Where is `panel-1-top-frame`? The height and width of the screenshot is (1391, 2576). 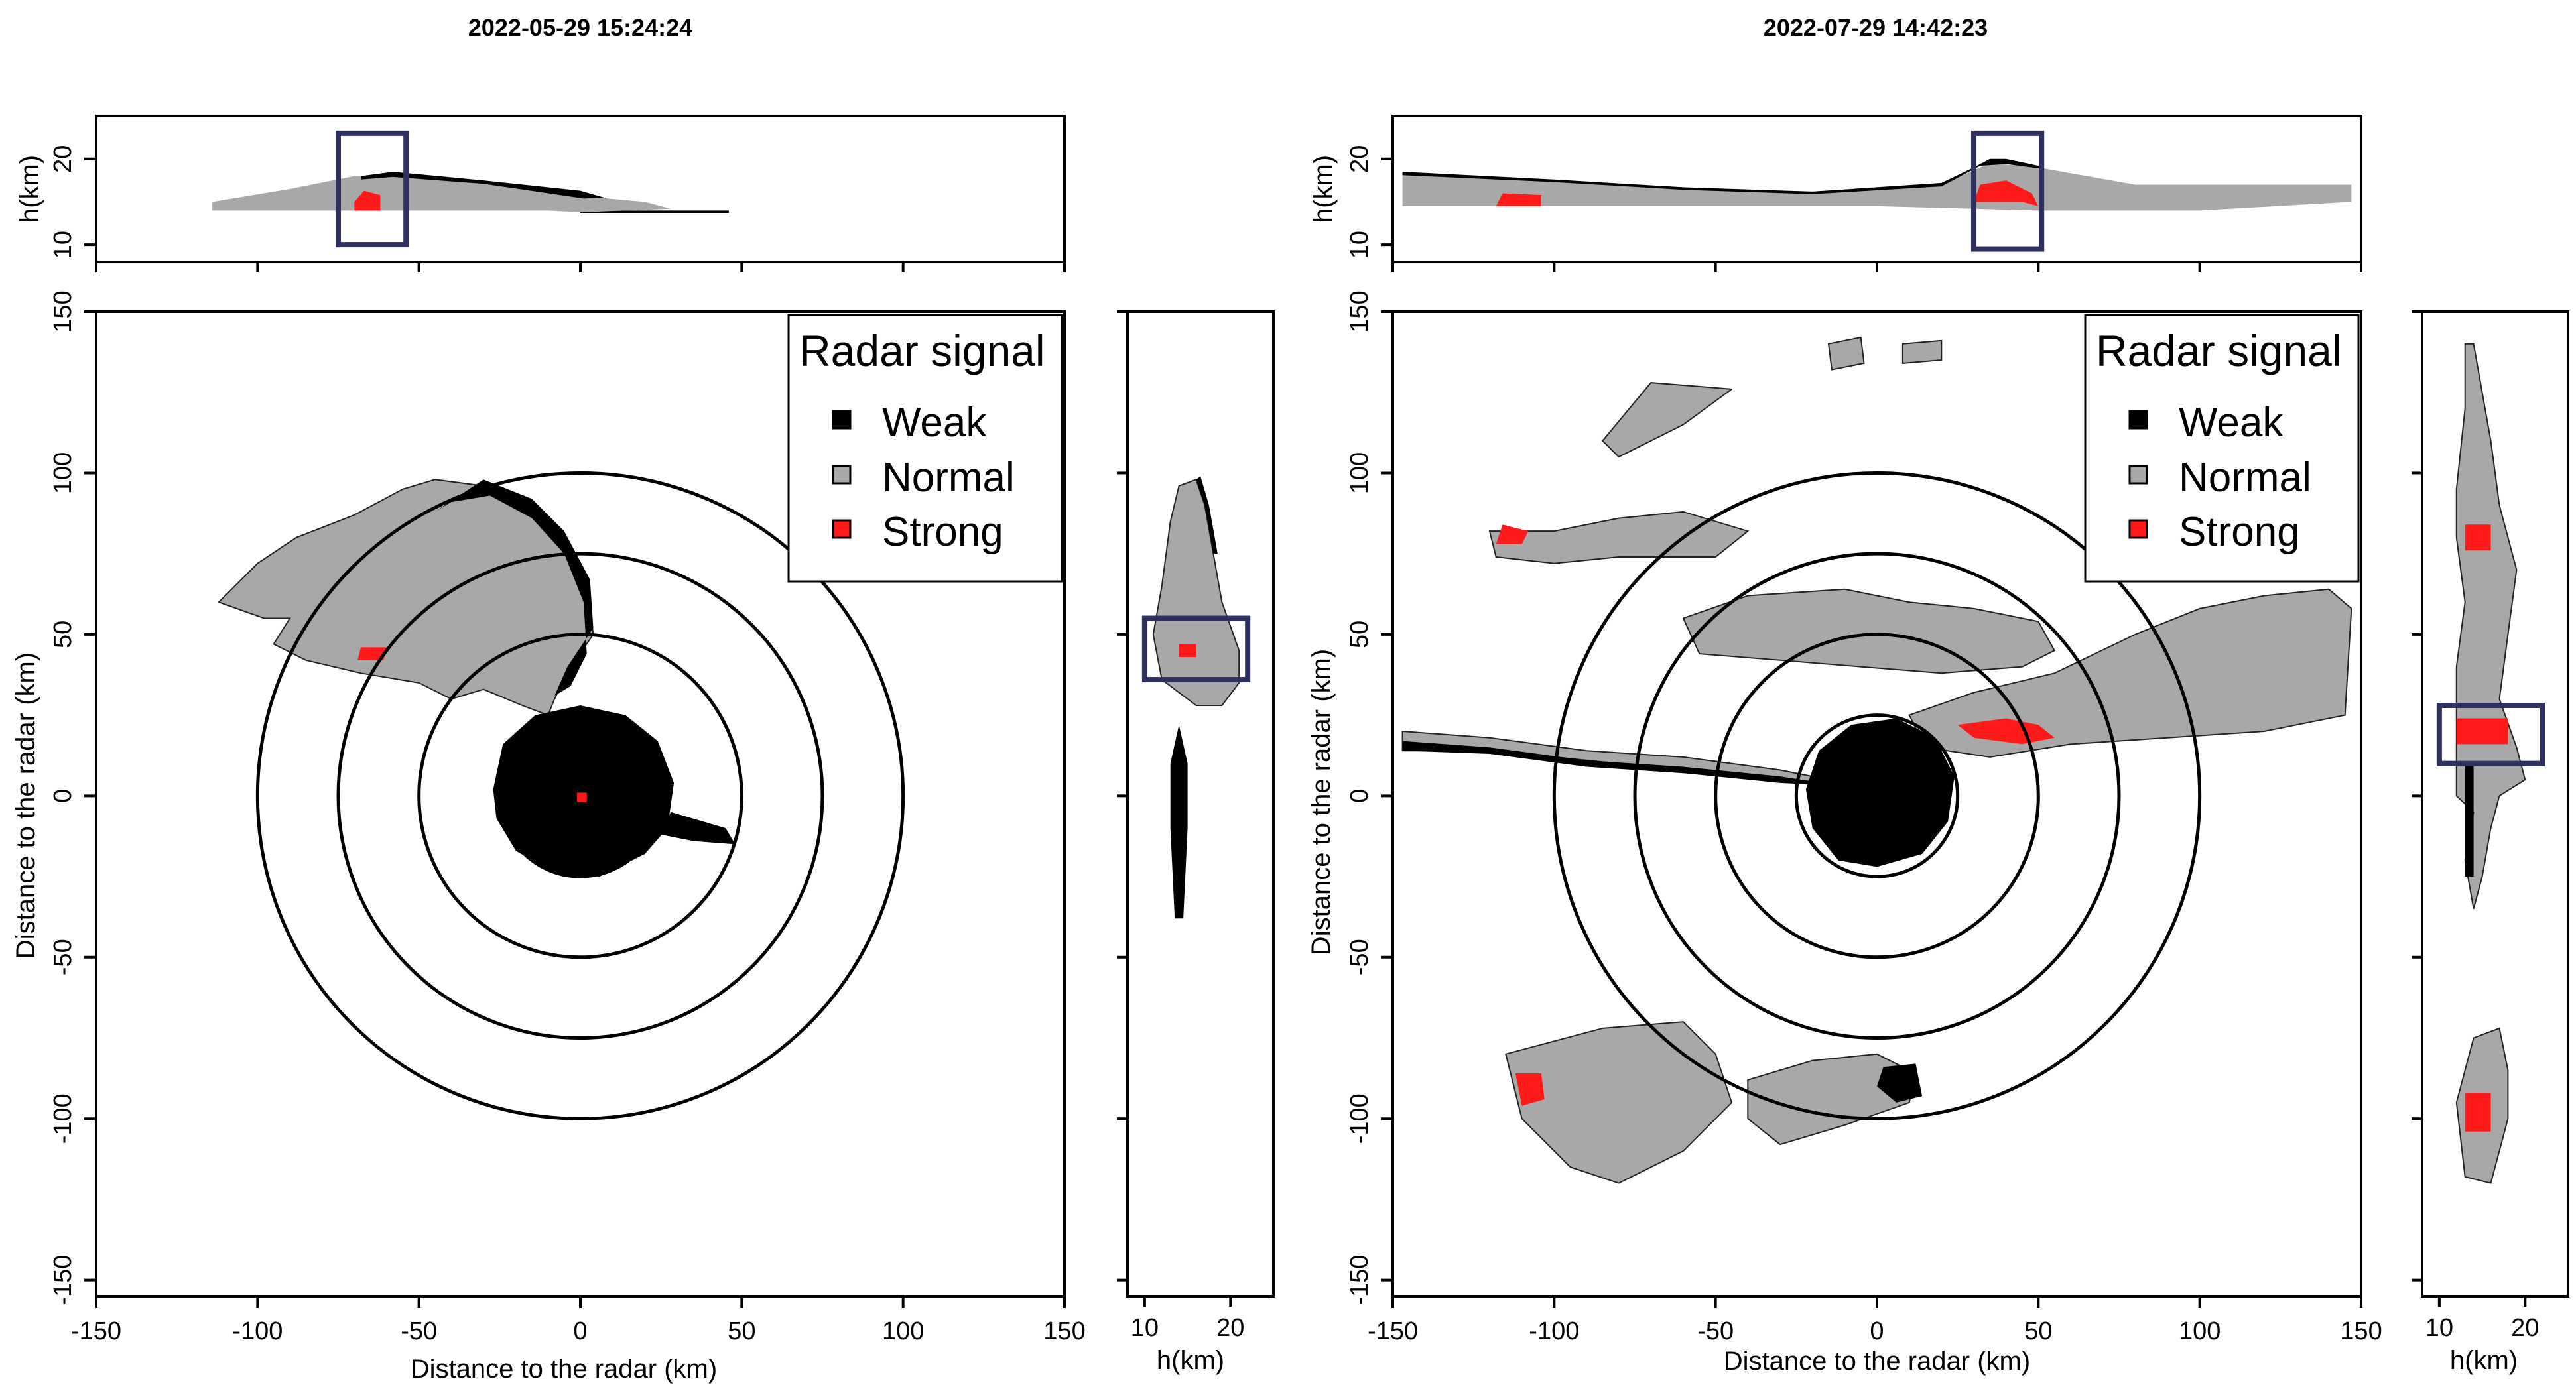
panel-1-top-frame is located at coordinates (581, 189).